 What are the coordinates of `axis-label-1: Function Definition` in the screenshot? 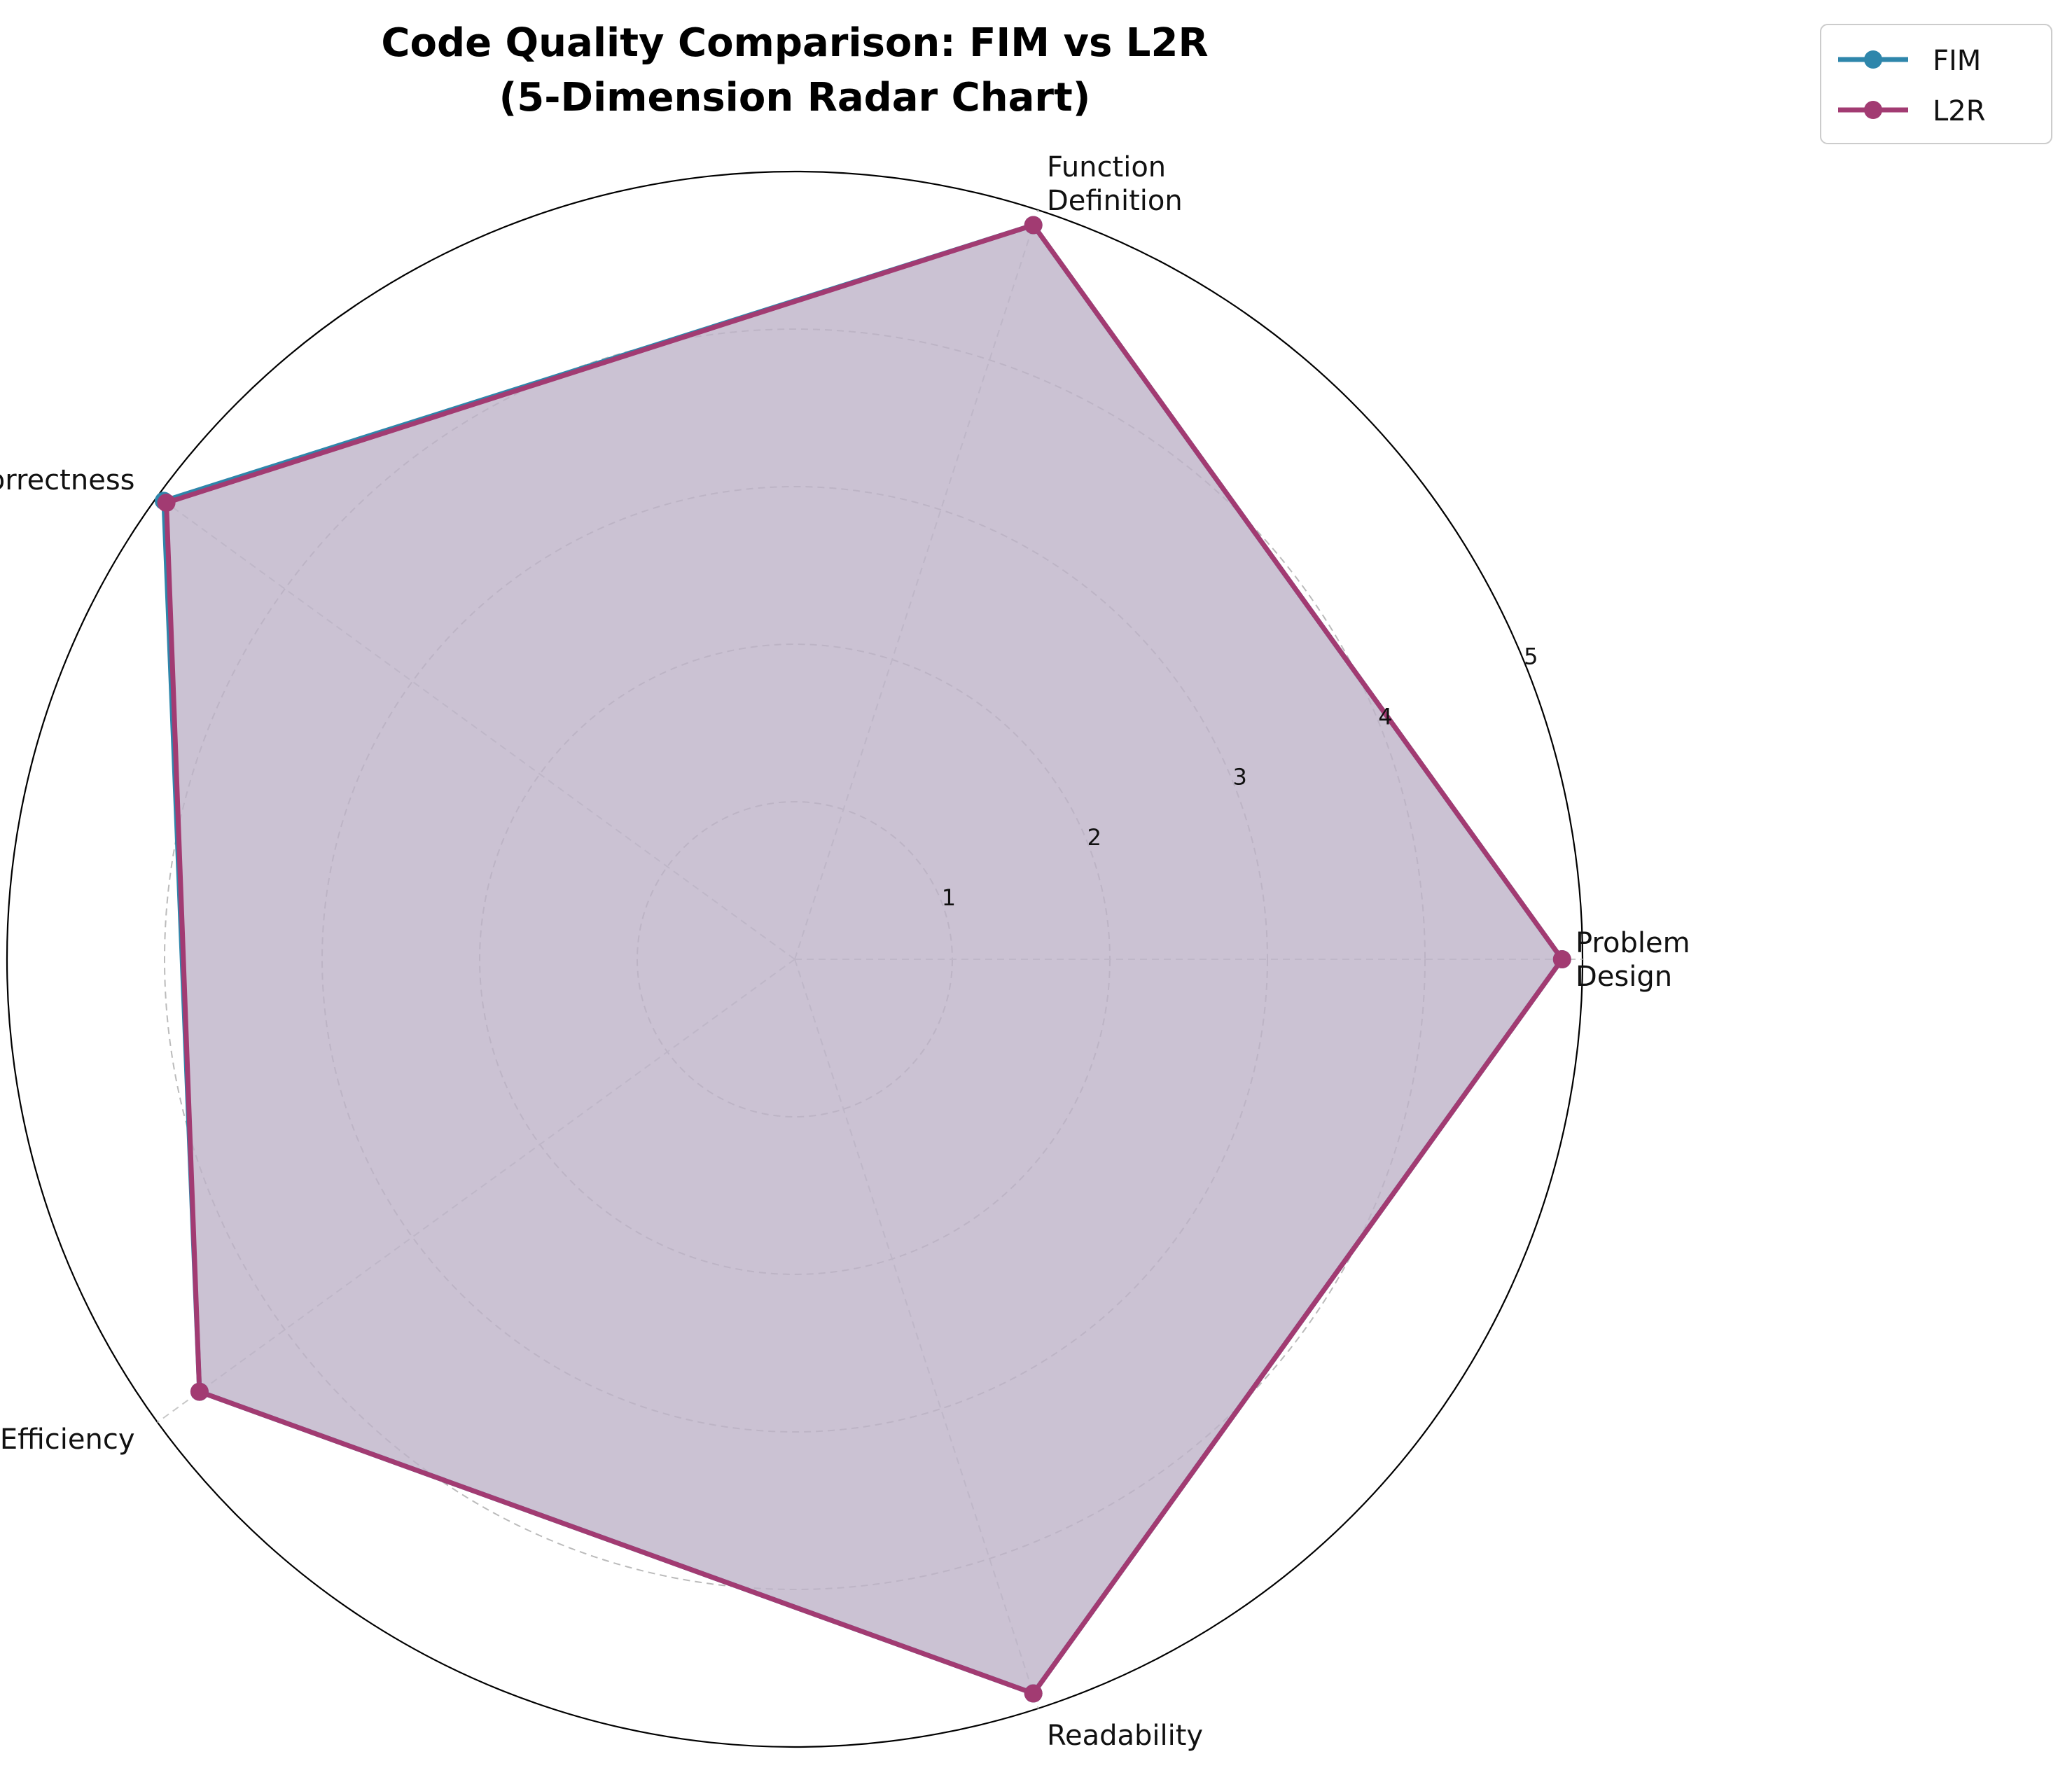 It's located at (1115, 184).